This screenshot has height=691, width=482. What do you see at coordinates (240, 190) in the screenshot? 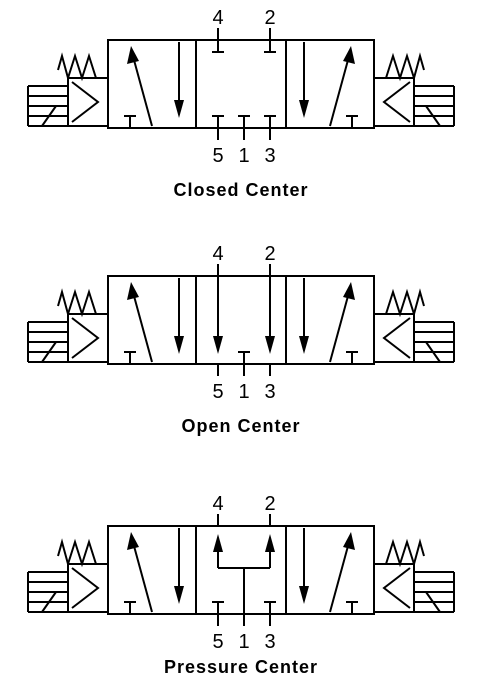
I see `caption-closed-center: Closed Center` at bounding box center [240, 190].